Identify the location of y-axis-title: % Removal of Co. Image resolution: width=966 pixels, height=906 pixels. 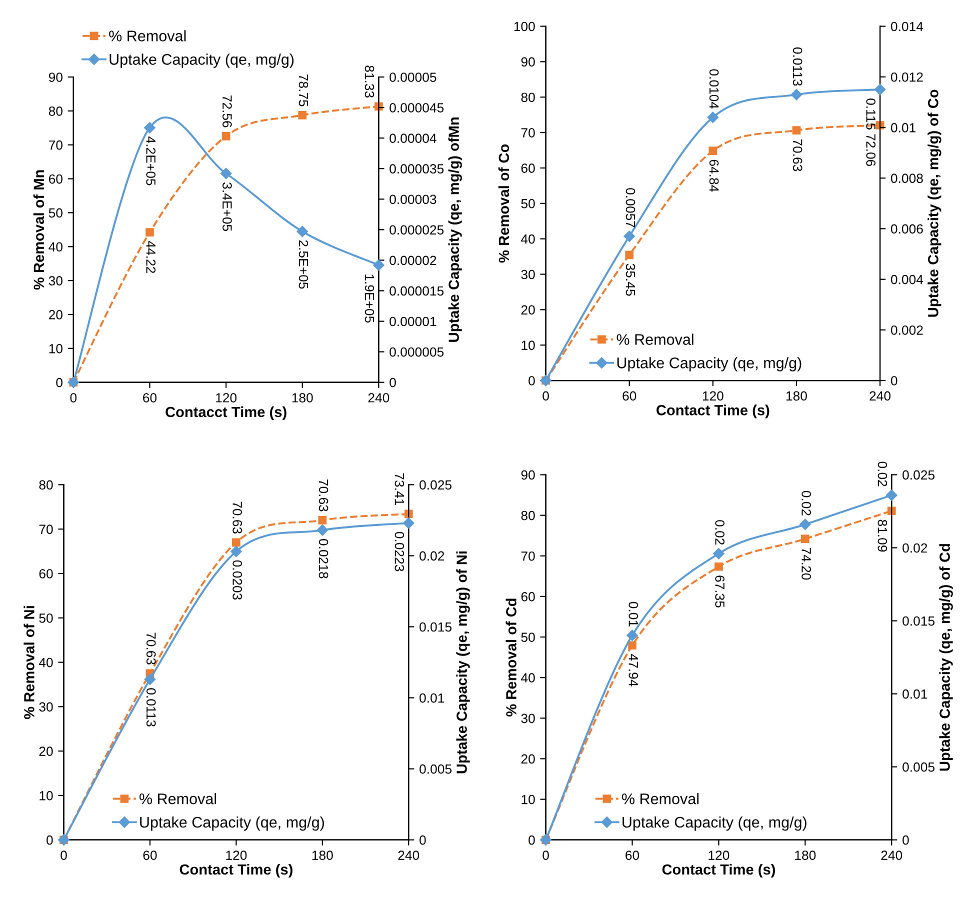
(504, 203).